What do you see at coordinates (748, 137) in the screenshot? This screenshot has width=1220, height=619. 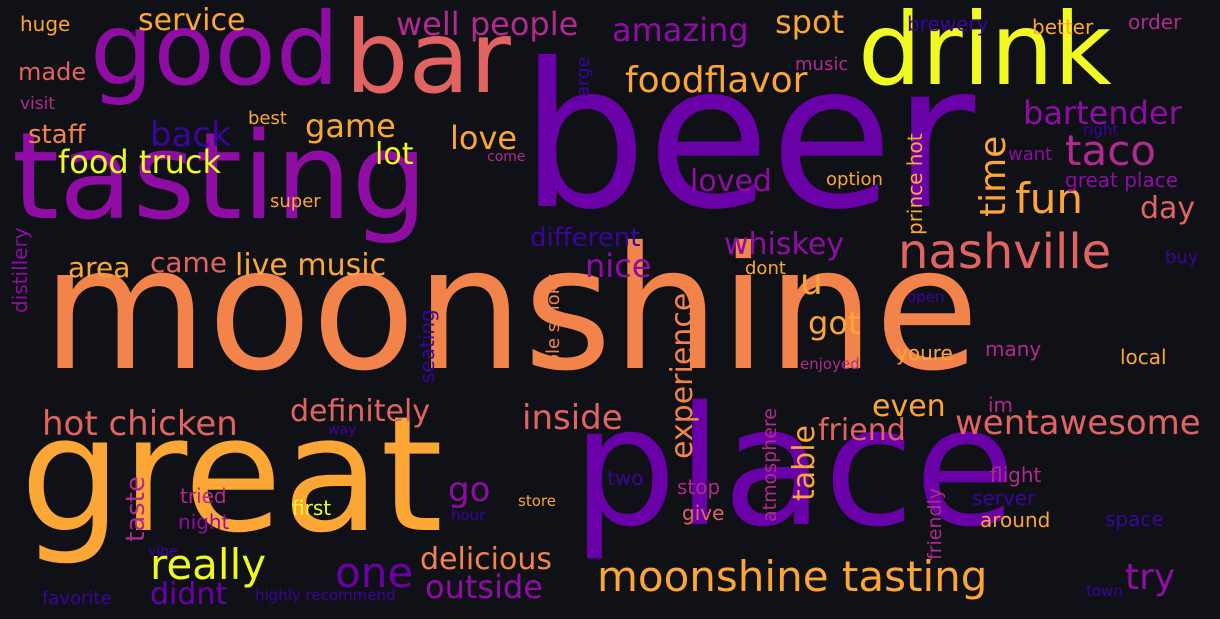 I see `word-beer: beer` at bounding box center [748, 137].